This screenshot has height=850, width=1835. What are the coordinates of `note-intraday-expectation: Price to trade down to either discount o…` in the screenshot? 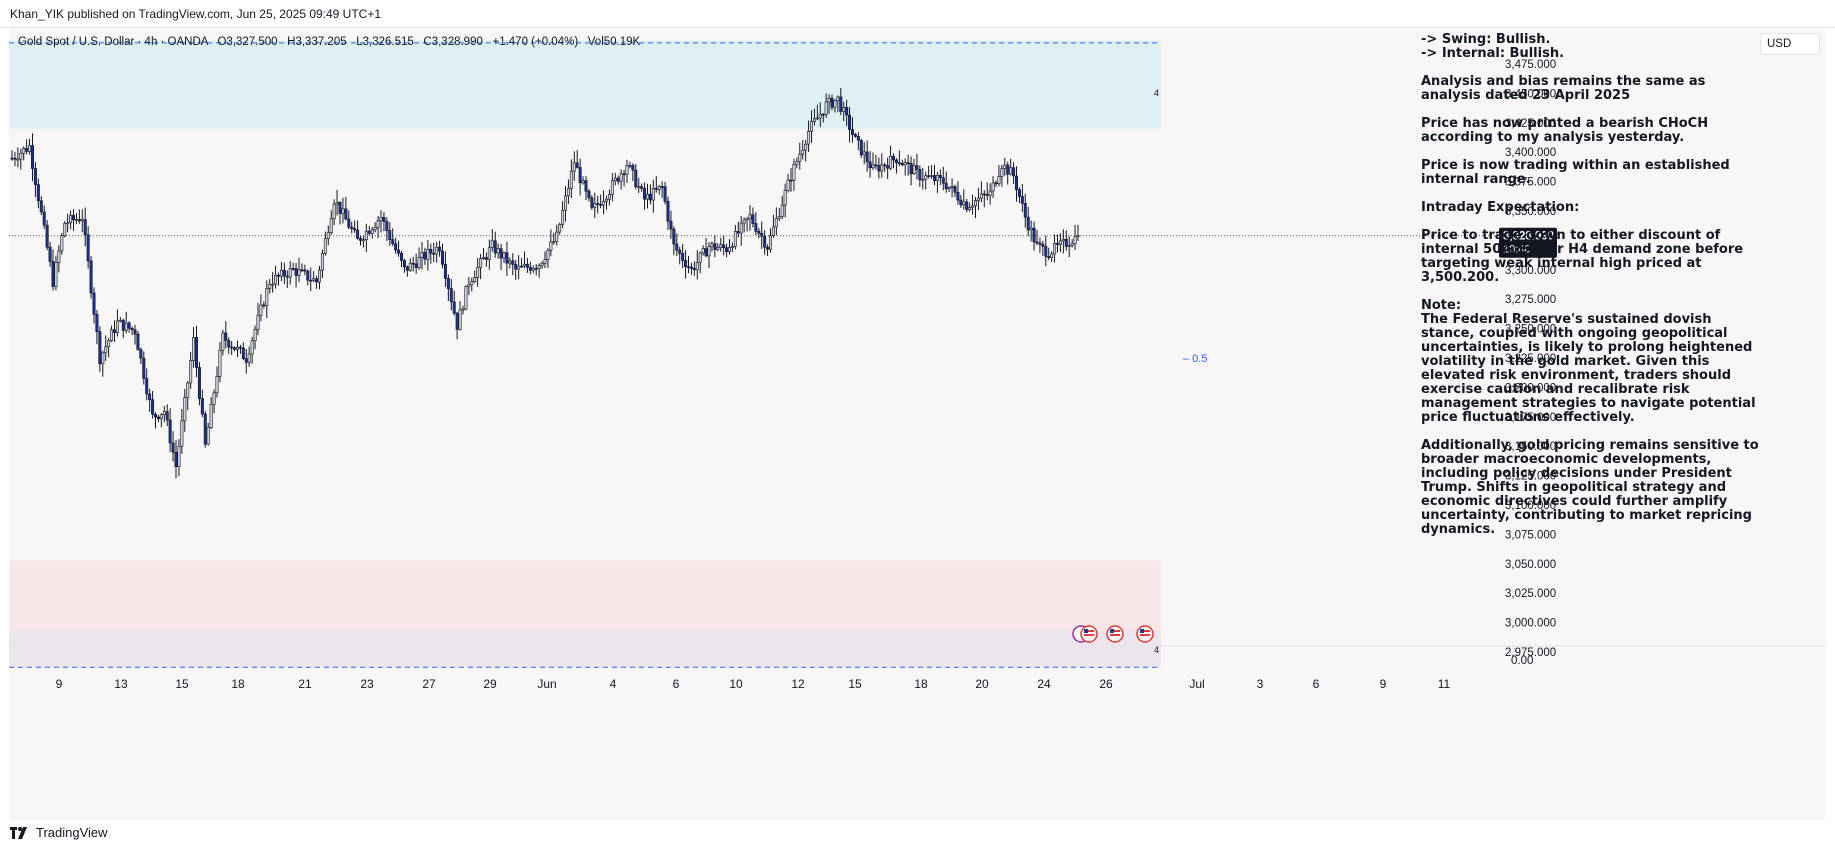 It's located at (1582, 256).